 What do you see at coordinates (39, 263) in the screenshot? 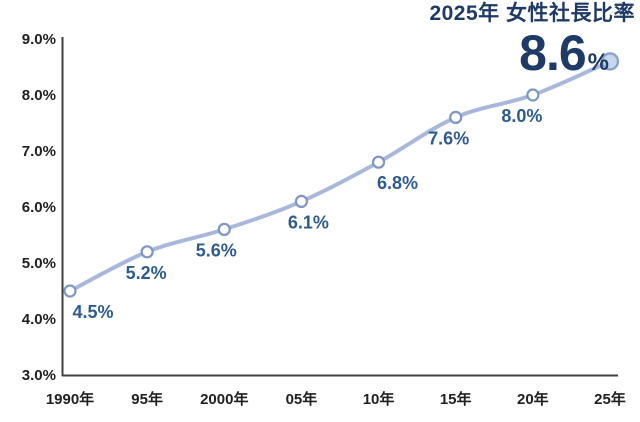
I see `y-tick-label: 5.0%` at bounding box center [39, 263].